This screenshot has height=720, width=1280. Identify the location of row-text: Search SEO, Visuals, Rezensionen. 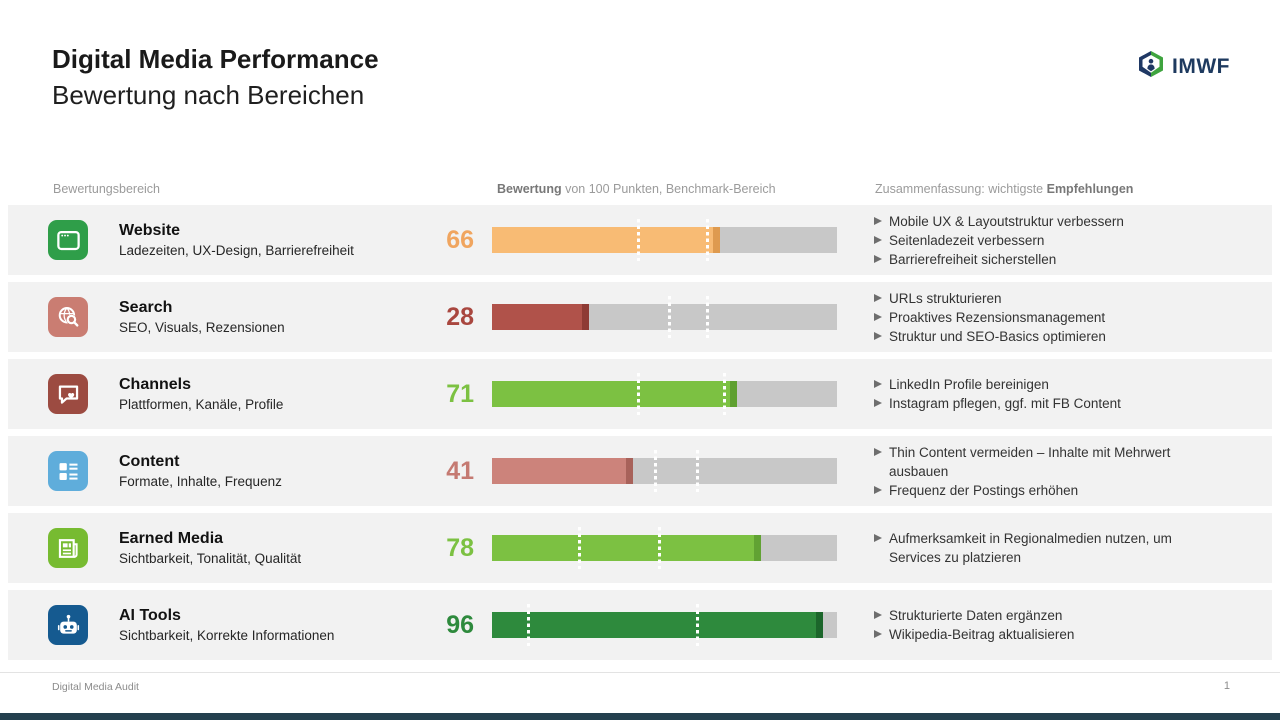
(248, 317).